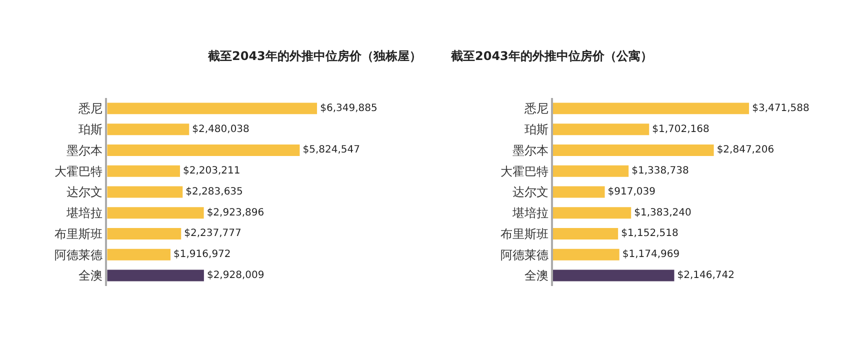 The image size is (864, 350). I want to click on data-label: $2,283,635, so click(214, 192).